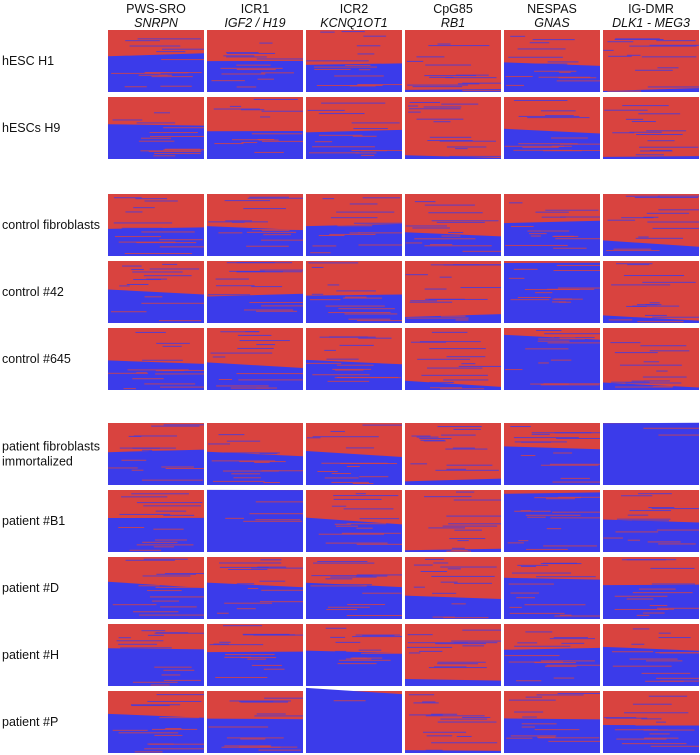 This screenshot has width=700, height=755. What do you see at coordinates (51, 447) in the screenshot?
I see `row-label: patient fibroblasts` at bounding box center [51, 447].